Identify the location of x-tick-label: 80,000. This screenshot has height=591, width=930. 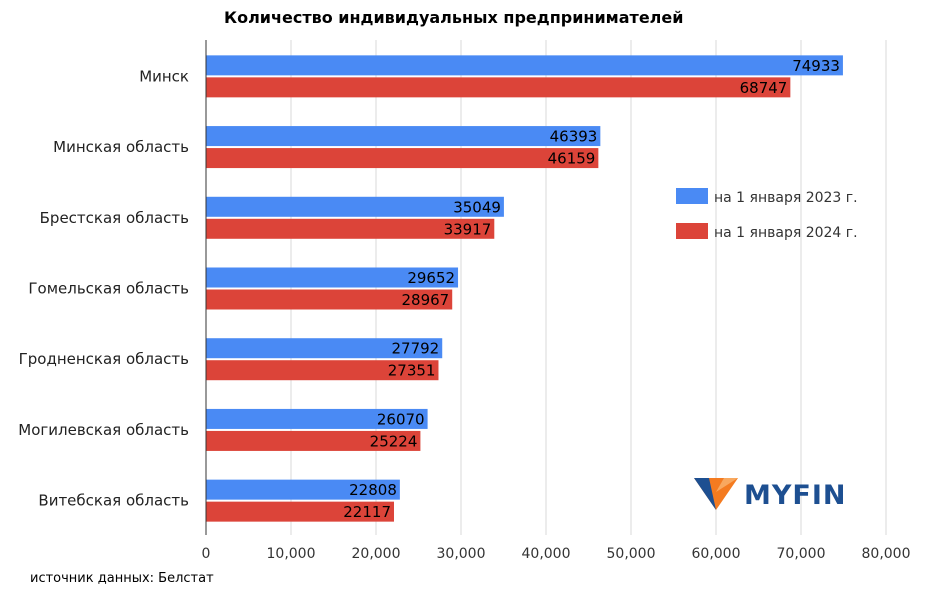
(886, 554).